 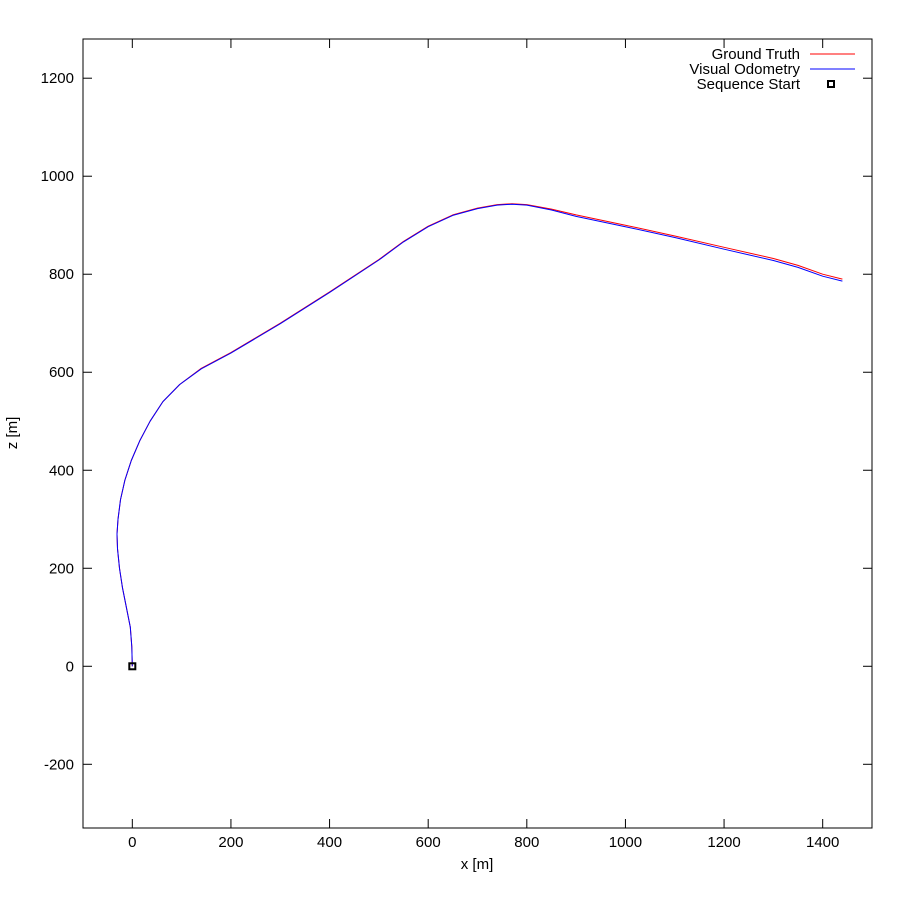 What do you see at coordinates (61, 470) in the screenshot?
I see `y-tick-label: 400` at bounding box center [61, 470].